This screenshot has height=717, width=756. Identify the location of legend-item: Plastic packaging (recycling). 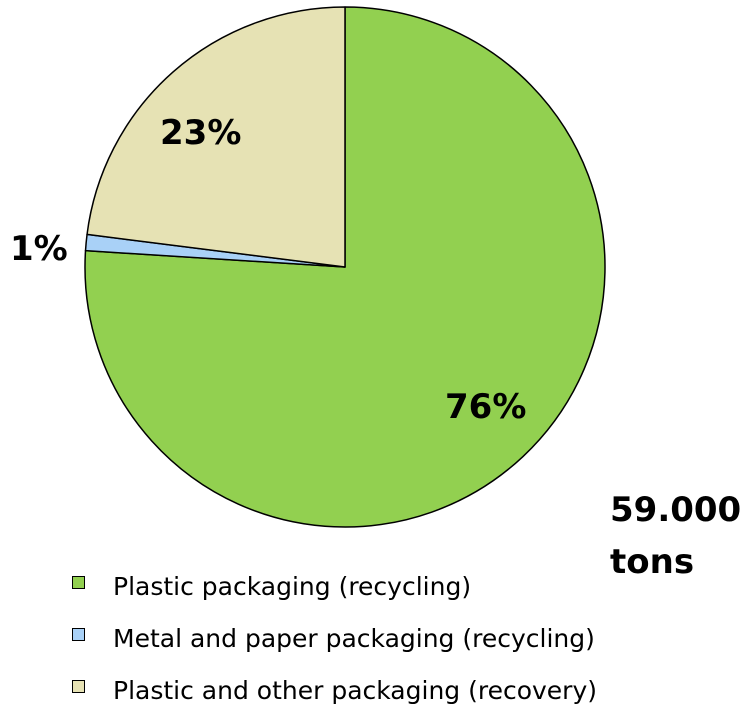
(334, 586).